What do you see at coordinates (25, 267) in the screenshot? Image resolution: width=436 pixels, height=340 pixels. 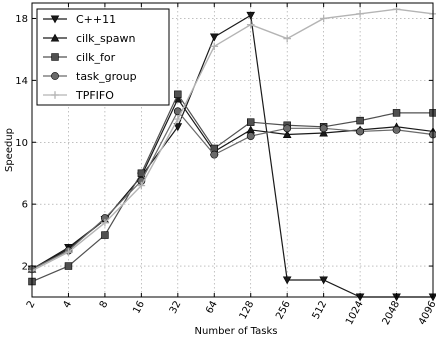 I see `y-tick-label: 2` at bounding box center [25, 267].